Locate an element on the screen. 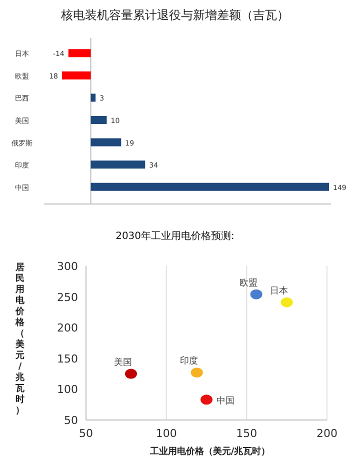 Image resolution: width=351 pixels, height=474 pixels. title: 核电装机容量累计退役与新增差额（吉瓦） is located at coordinates (175, 15).